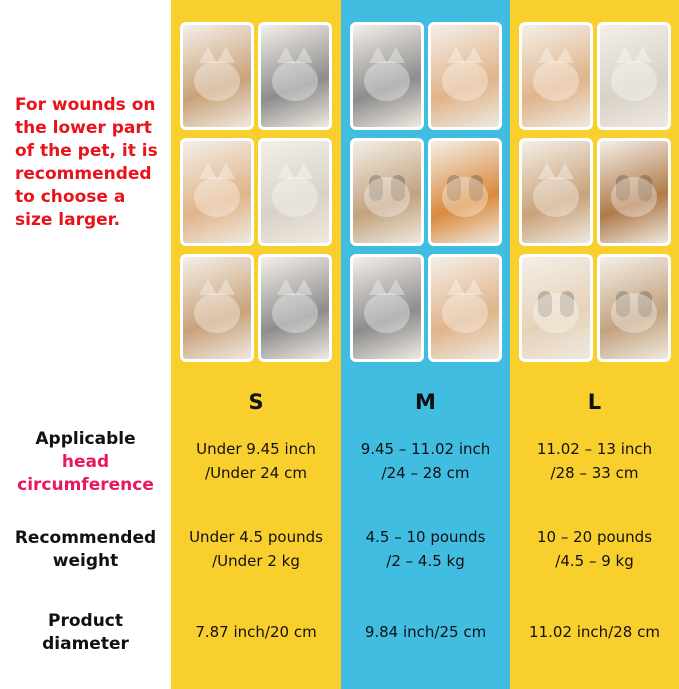  Describe the element at coordinates (256, 561) in the screenshot. I see `value-line: /Under 2 kg` at that location.